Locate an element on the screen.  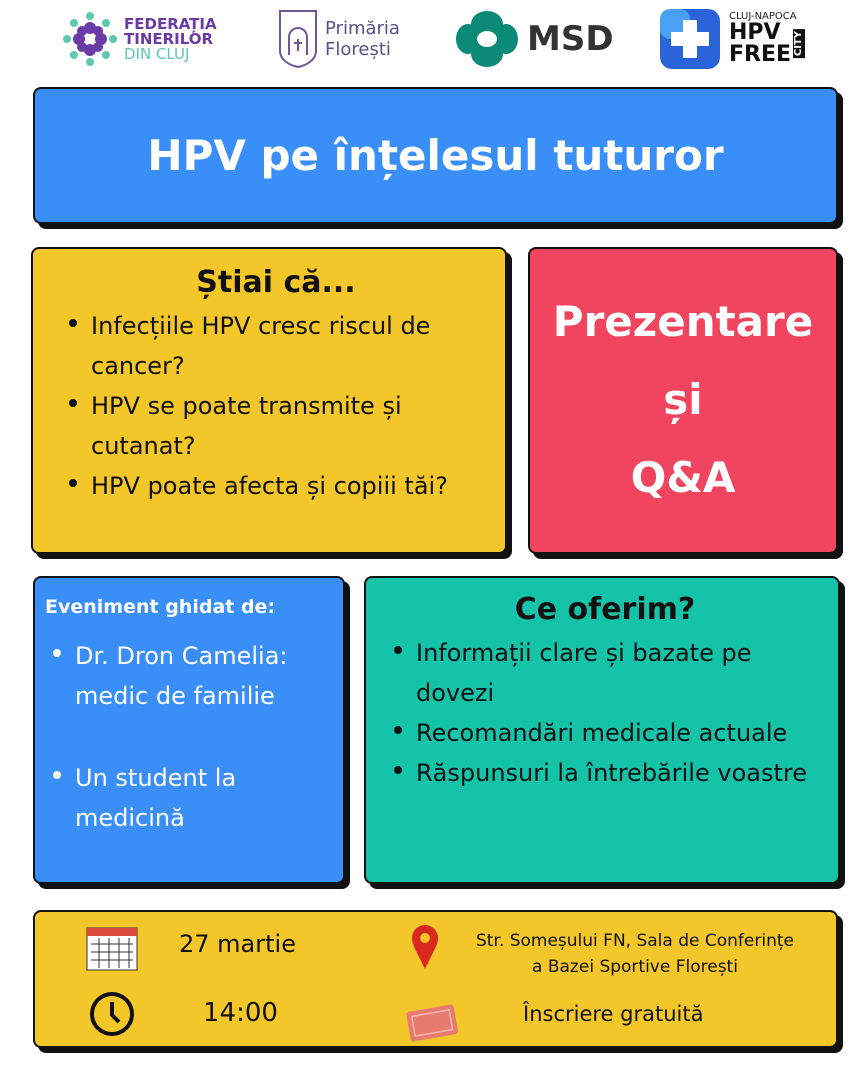
ftc-line1: FEDERAȚIA is located at coordinates (170, 23).